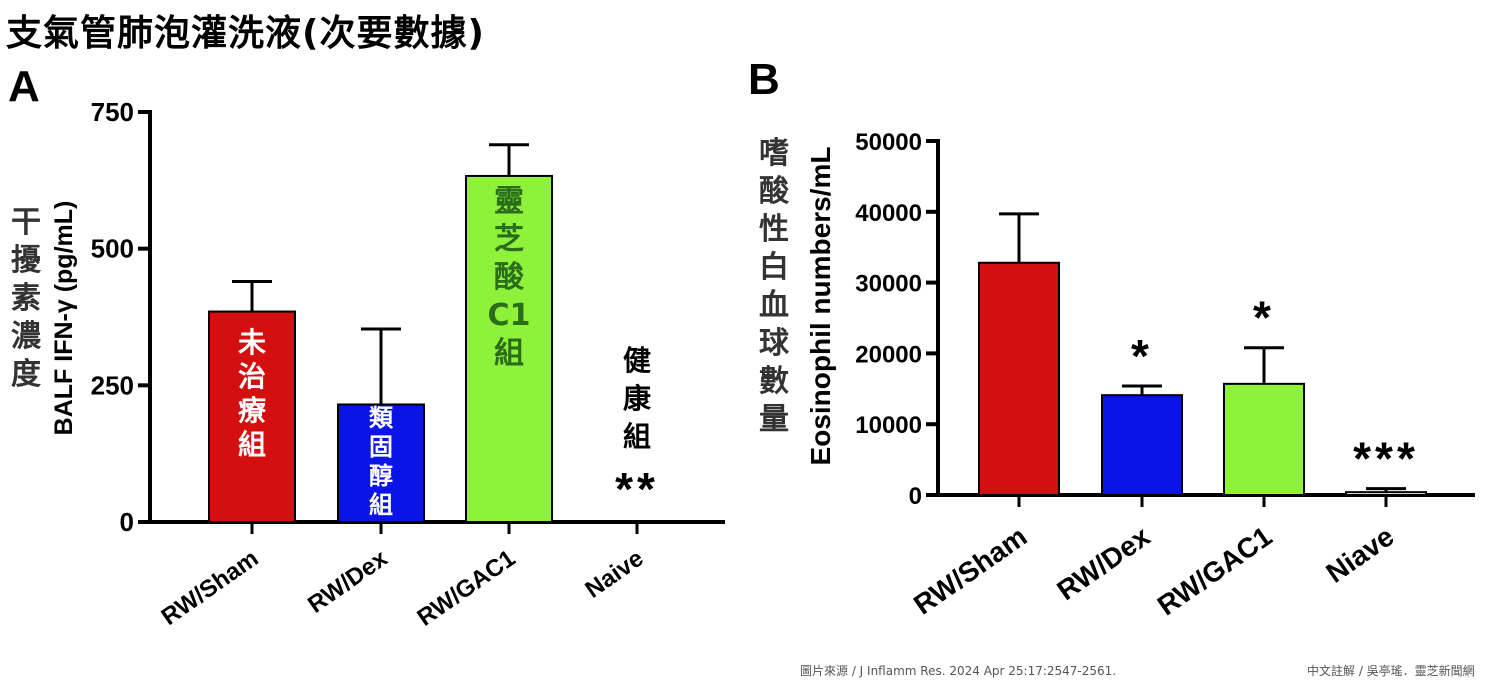 The height and width of the screenshot is (682, 1495). I want to click on bar-label: 療, so click(252, 410).